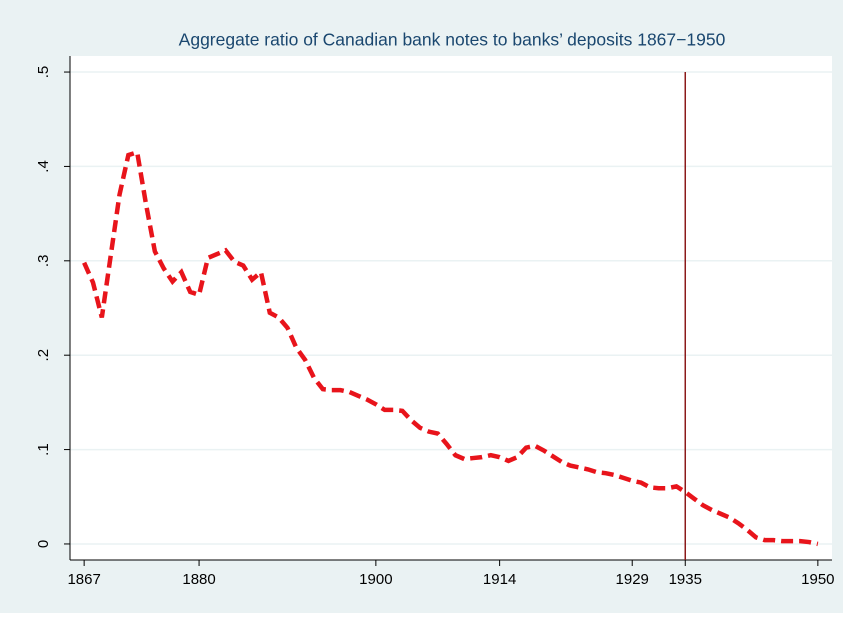  Describe the element at coordinates (43, 355) in the screenshot. I see `y-tick-label: .2` at that location.